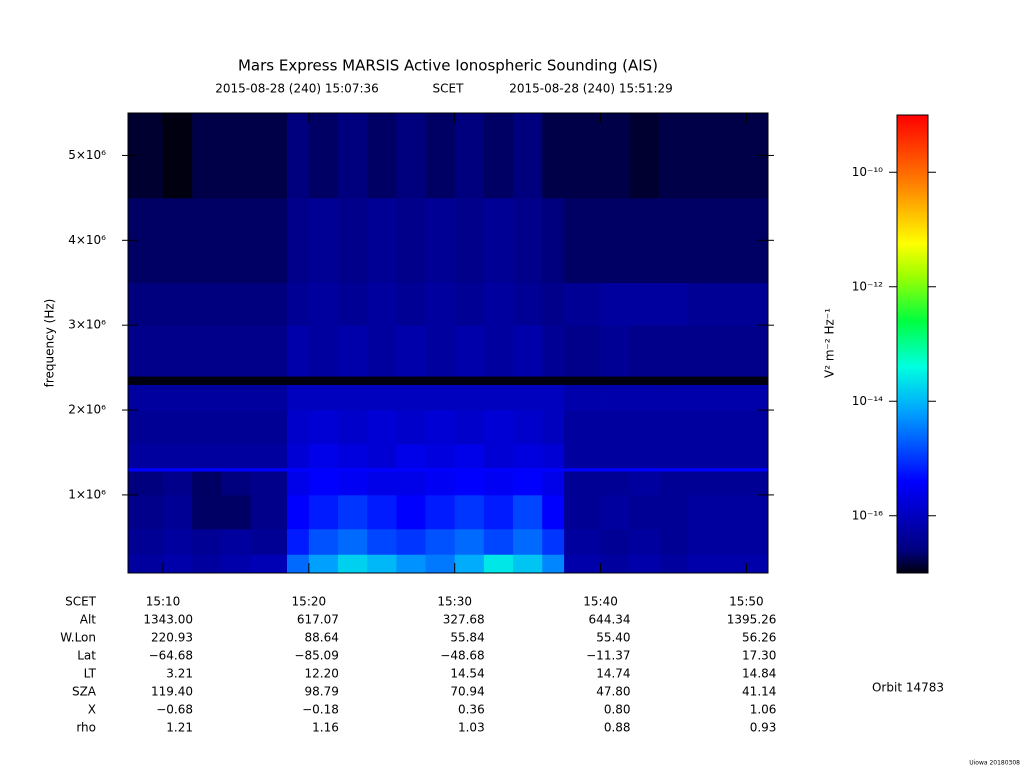 The image size is (1024, 768). Describe the element at coordinates (617, 710) in the screenshot. I see `ephemeris-value: 0.80` at that location.